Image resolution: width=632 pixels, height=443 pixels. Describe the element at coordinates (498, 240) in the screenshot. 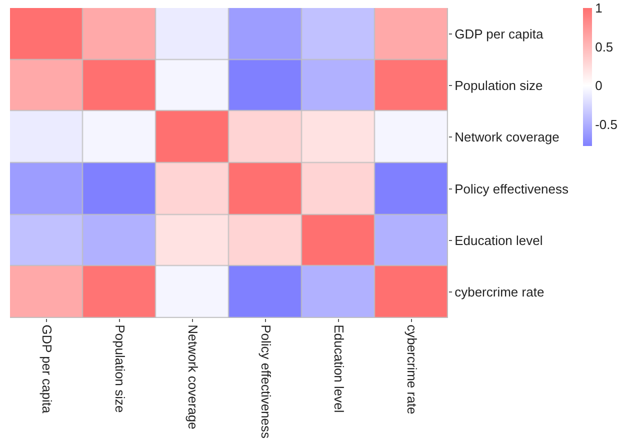

I see `y-tick-label: Education level` at that location.